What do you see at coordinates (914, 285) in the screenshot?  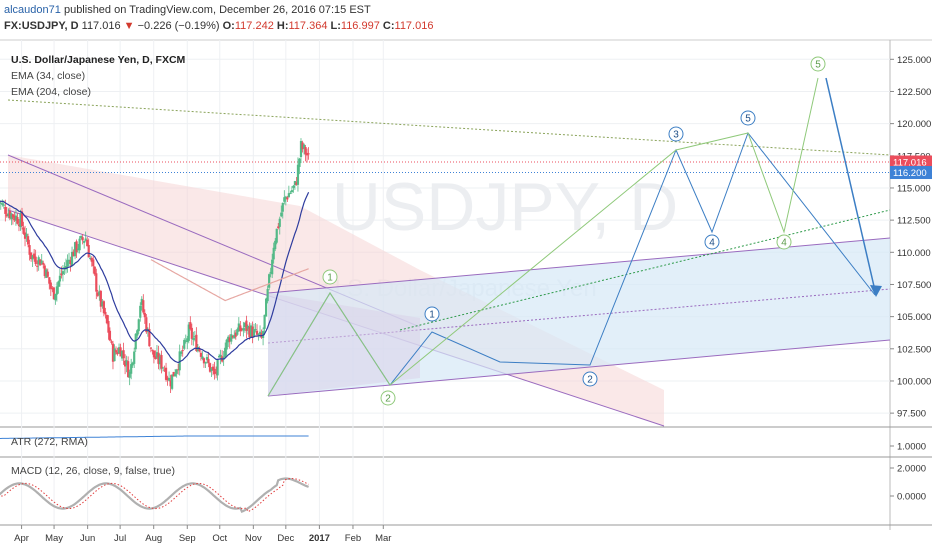 I see `y-tick-label: 107.500` at bounding box center [914, 285].